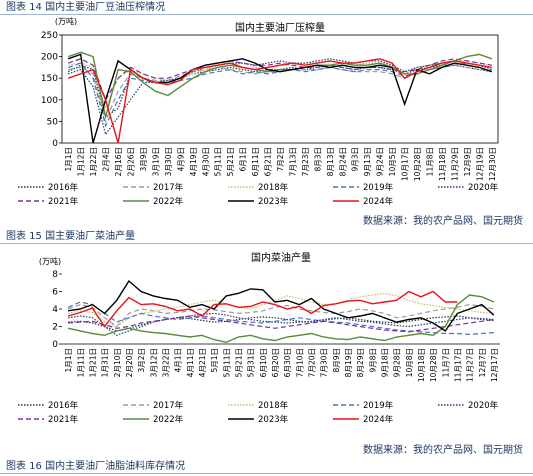  What do you see at coordinates (360, 362) in the screenshot?
I see `x-tick-label: 8月29日` at bounding box center [360, 362].